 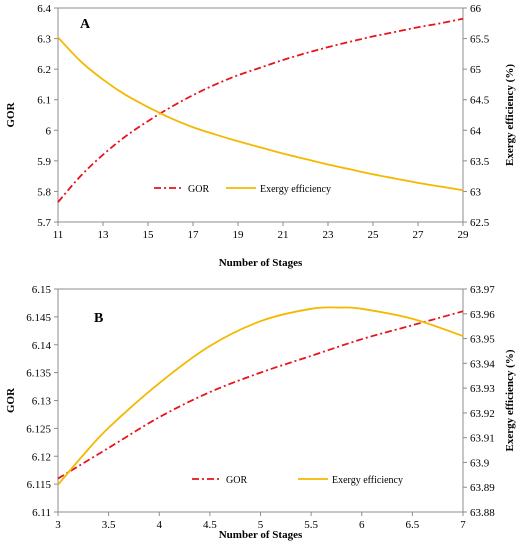 I want to click on panel-b-y-tick-label: 6.13, so click(x=42, y=402).